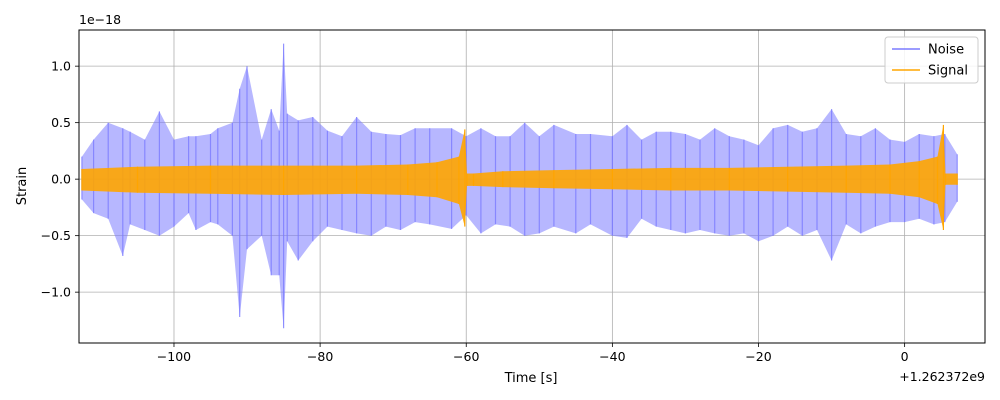  What do you see at coordinates (61, 122) in the screenshot?
I see `y-tick-label: 0.5` at bounding box center [61, 122].